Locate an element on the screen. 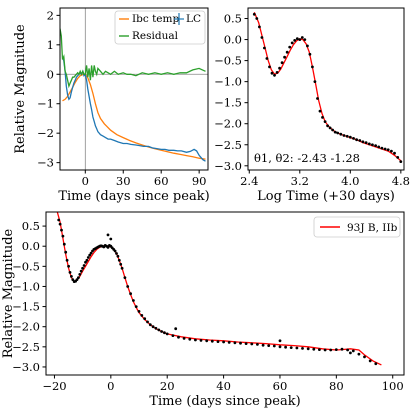 Image resolution: width=415 pixels, height=415 pixels. y-tick-label: −1 is located at coordinates (45, 104).